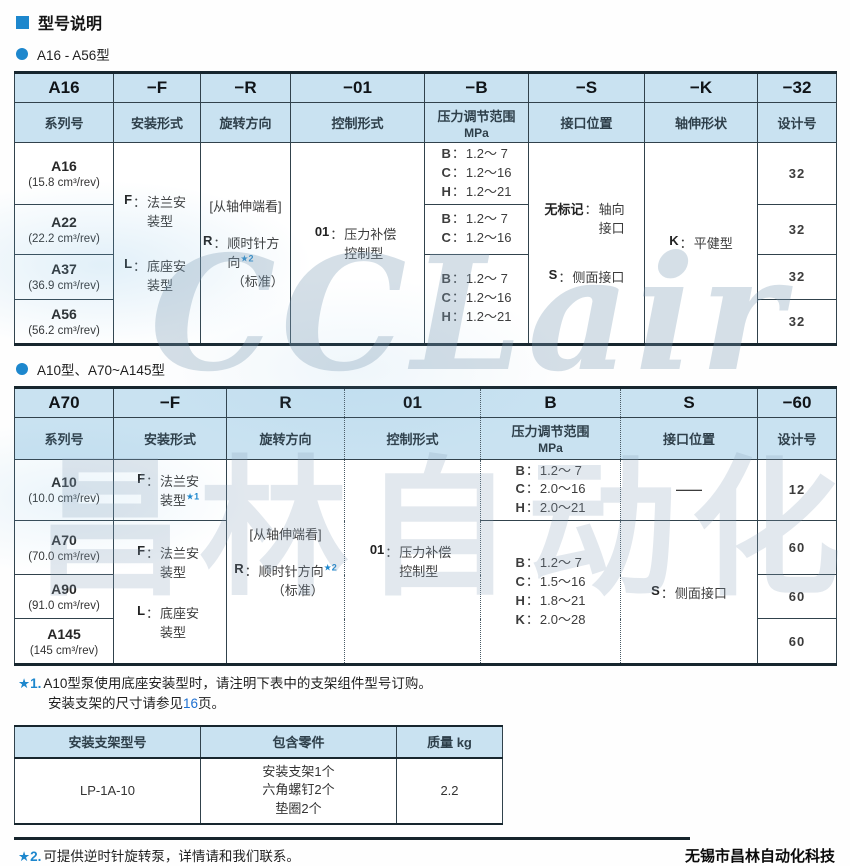 This screenshot has height=866, width=850. Describe the element at coordinates (298, 791) in the screenshot. I see `bracket-parts: 安装支架1个 六角螺钉2个 垫圈2个` at that location.